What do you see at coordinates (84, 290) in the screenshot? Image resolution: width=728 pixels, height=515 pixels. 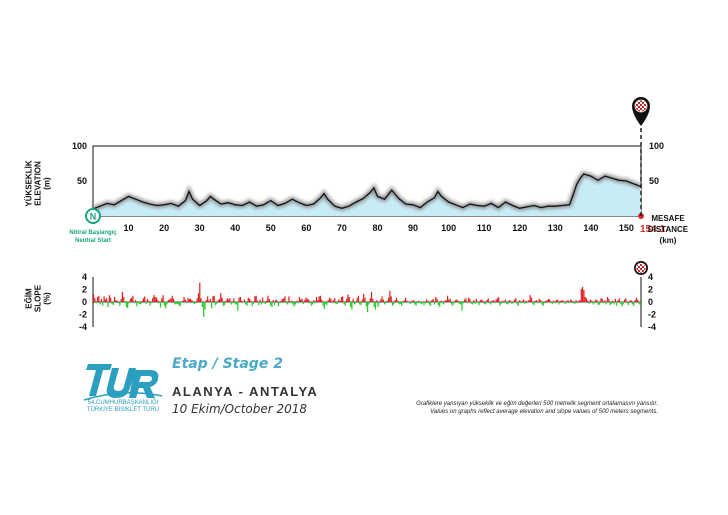 I see `slope-ytick-left: 2` at bounding box center [84, 290].